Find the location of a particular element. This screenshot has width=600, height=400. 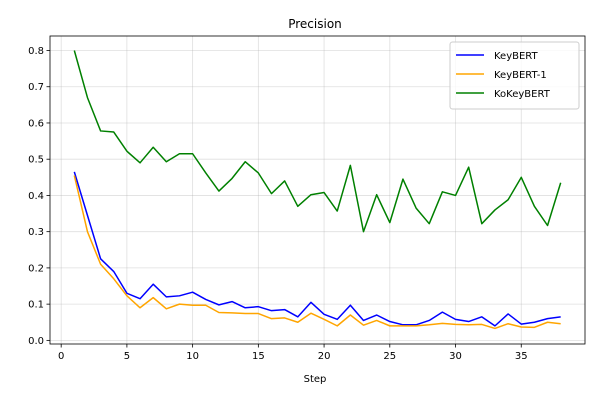

x-tick-label: 15 is located at coordinates (258, 356).